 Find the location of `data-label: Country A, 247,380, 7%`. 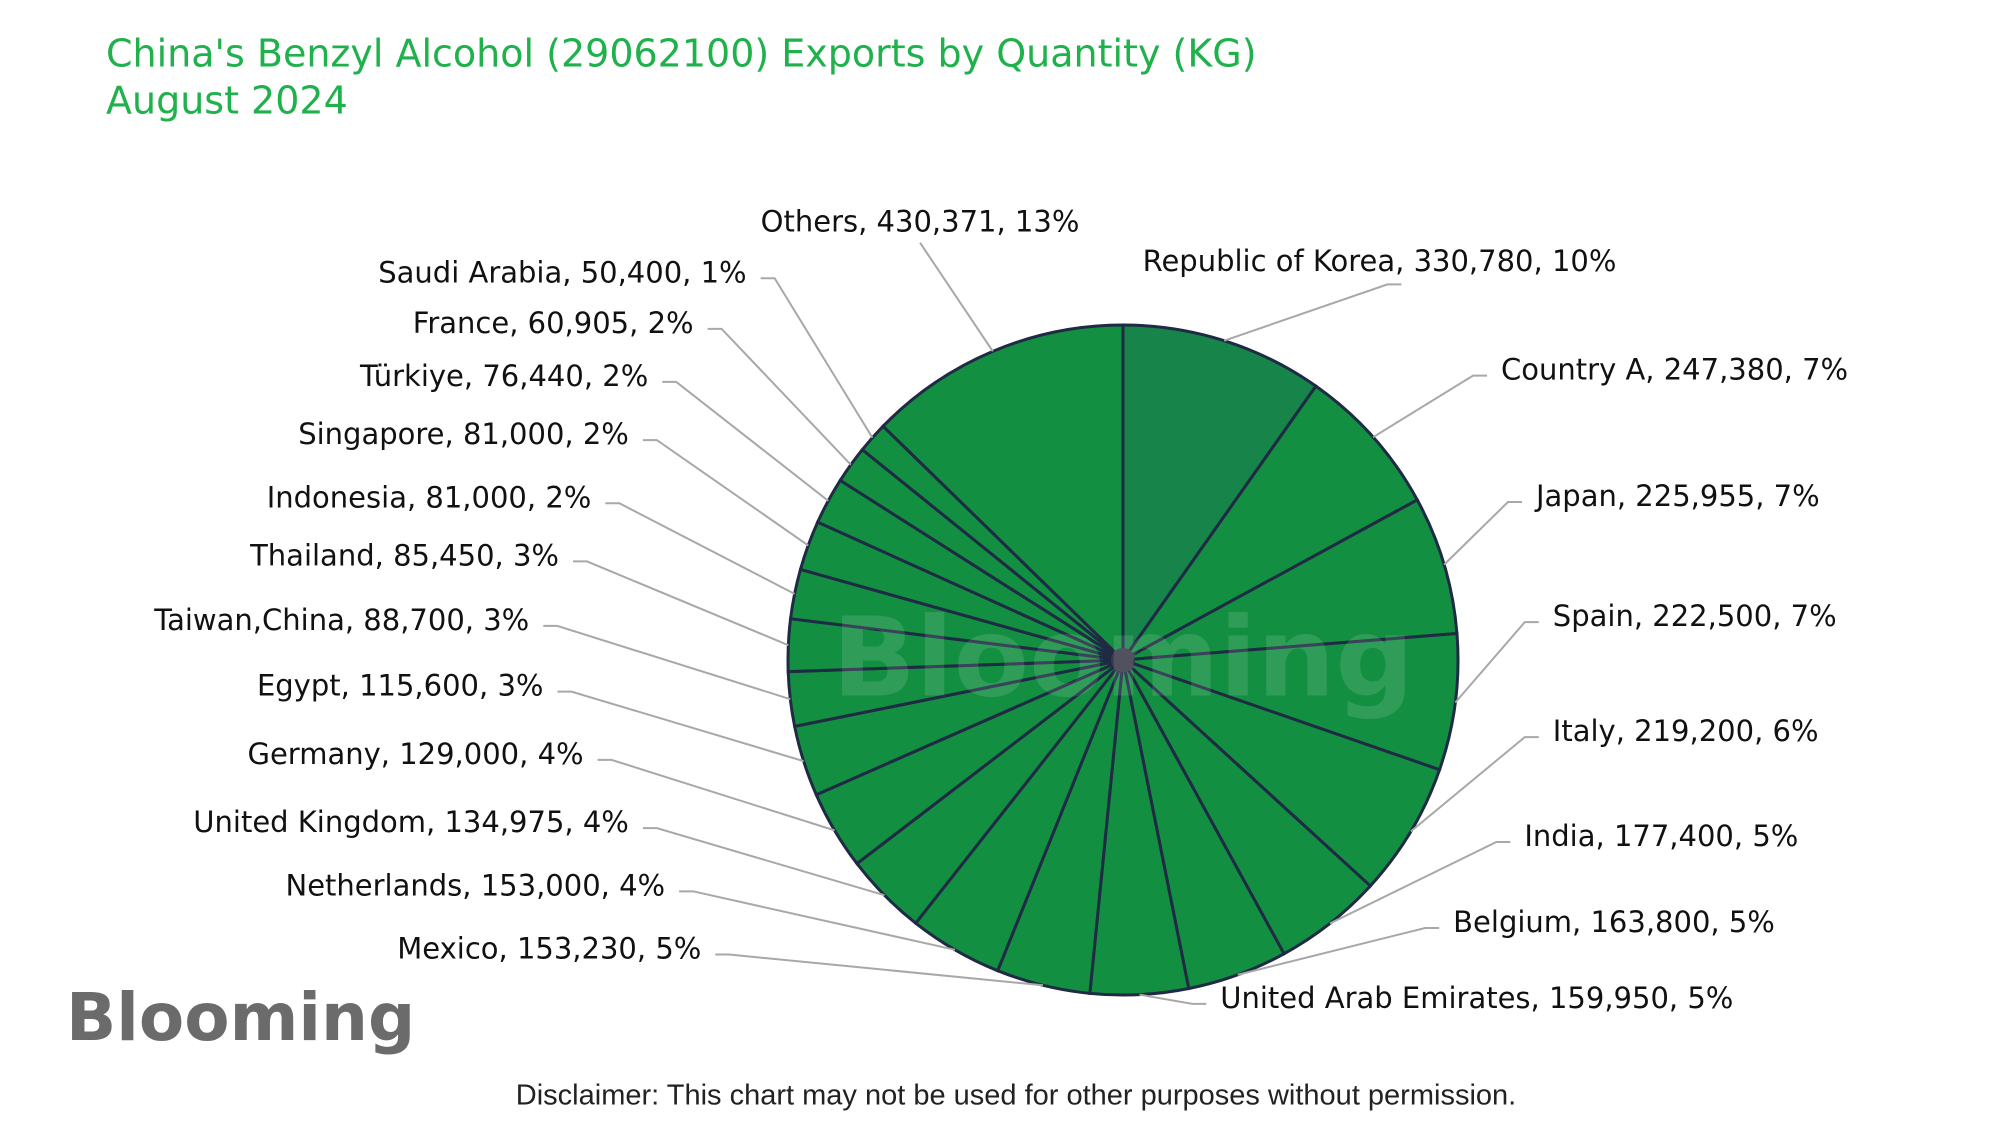

data-label: Country A, 247,380, 7% is located at coordinates (1674, 370).